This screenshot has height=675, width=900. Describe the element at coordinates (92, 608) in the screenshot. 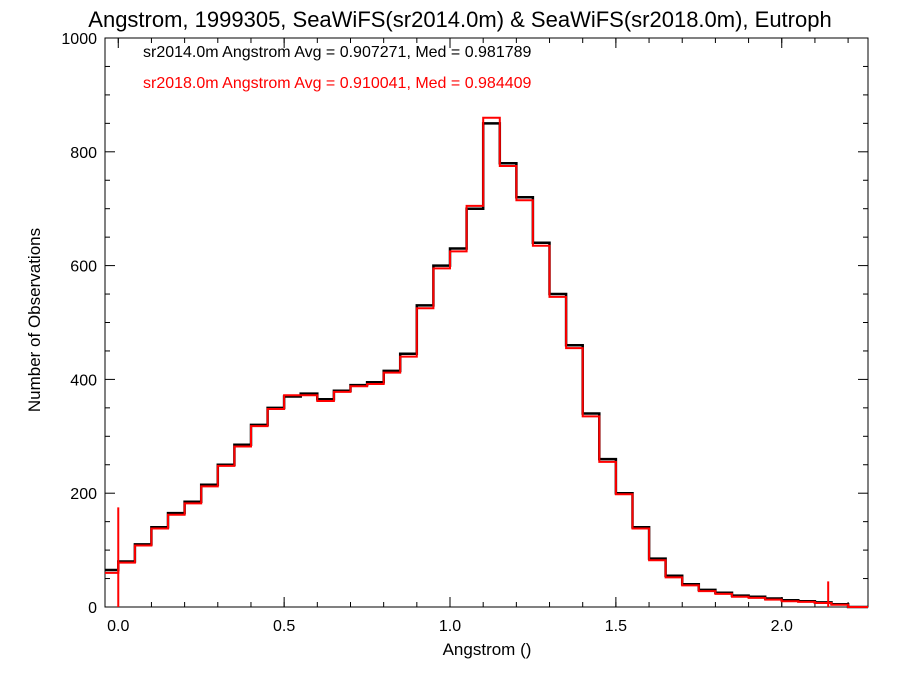

I see `y-tick-label: 0` at that location.